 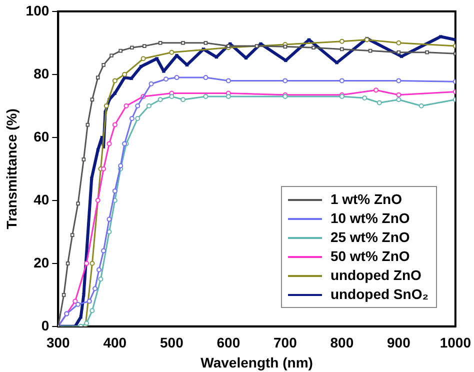 I want to click on legend-label: undoped ZnO, so click(x=376, y=276).